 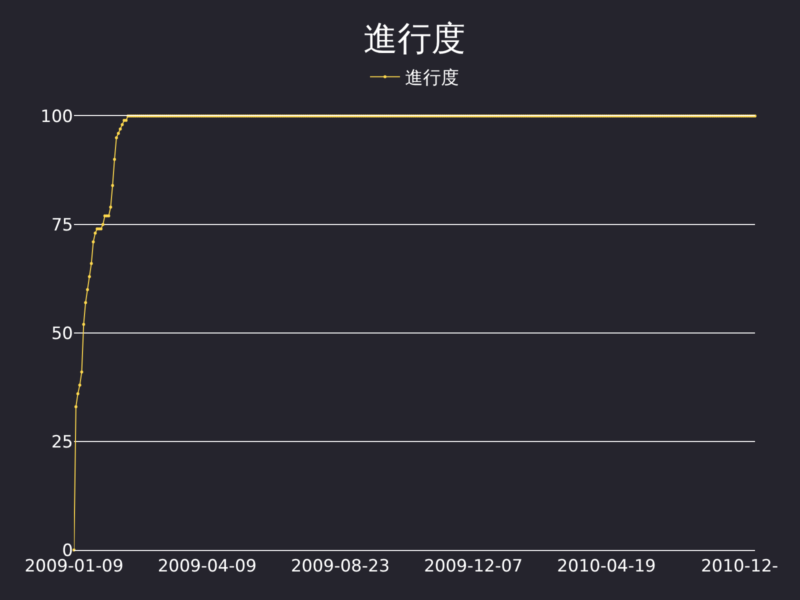 What do you see at coordinates (473, 566) in the screenshot?
I see `x-tick-label: 2009-12-07` at bounding box center [473, 566].